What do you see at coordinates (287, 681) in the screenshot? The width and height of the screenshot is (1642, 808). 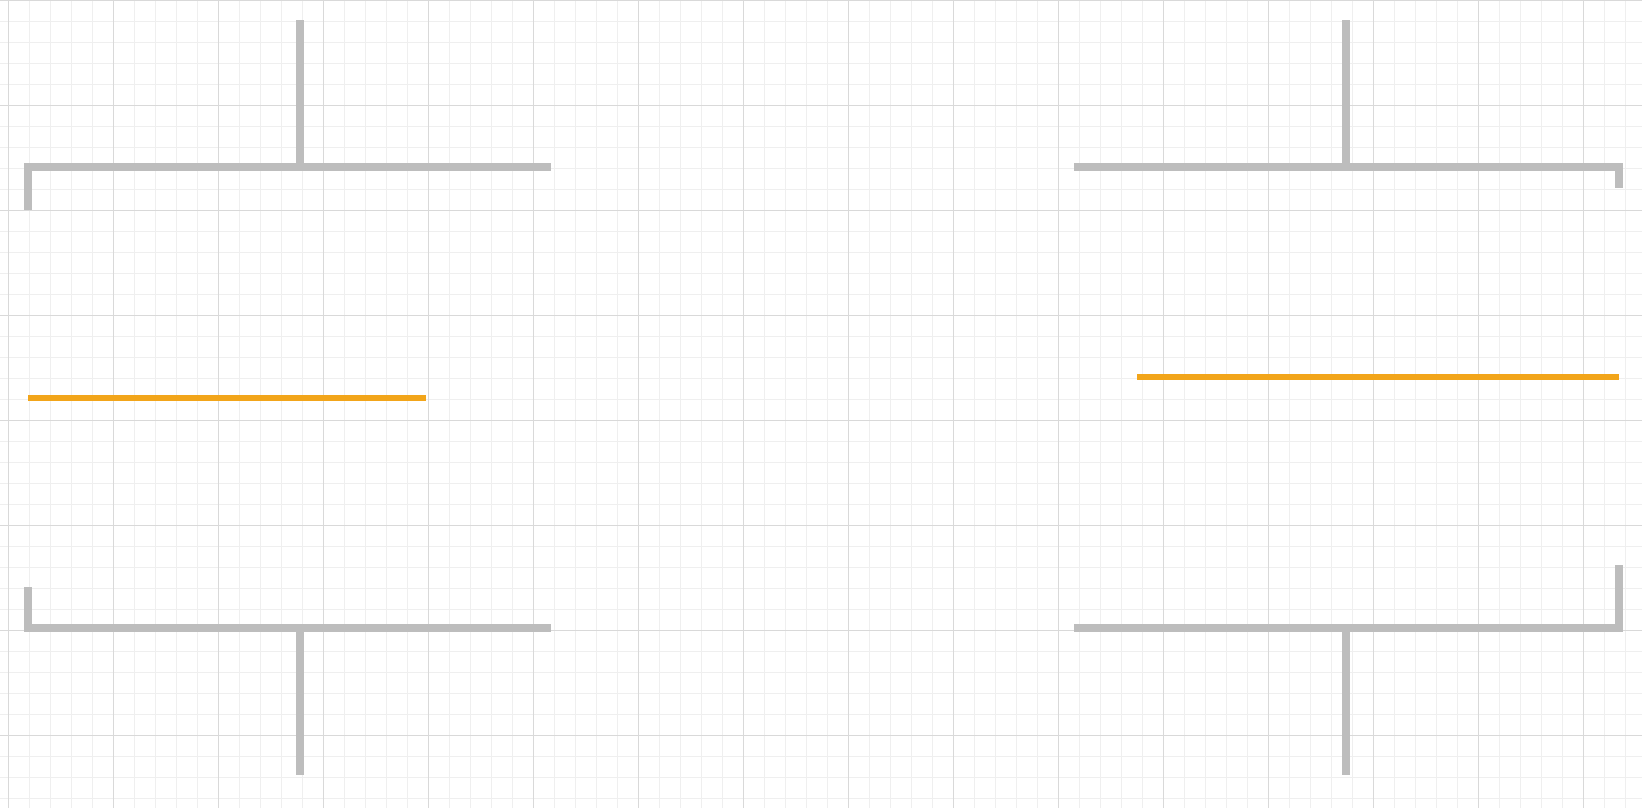 I see `left-bottom-bracket` at bounding box center [287, 681].